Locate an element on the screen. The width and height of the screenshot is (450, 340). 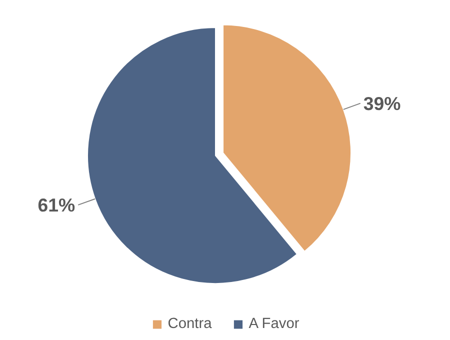
legend-label: Contra is located at coordinates (190, 324).